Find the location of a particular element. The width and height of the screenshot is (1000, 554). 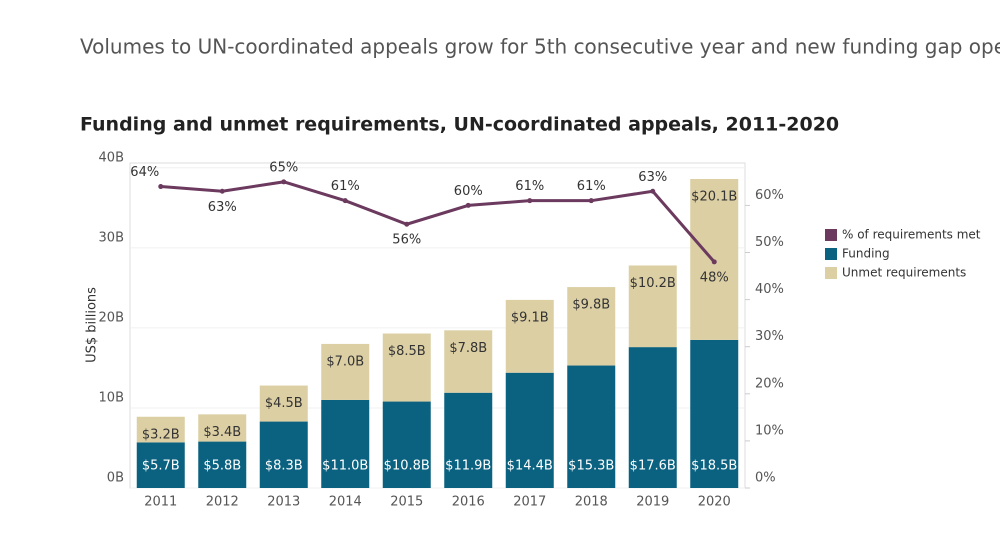

y-tick-label: 10B is located at coordinates (111, 397).